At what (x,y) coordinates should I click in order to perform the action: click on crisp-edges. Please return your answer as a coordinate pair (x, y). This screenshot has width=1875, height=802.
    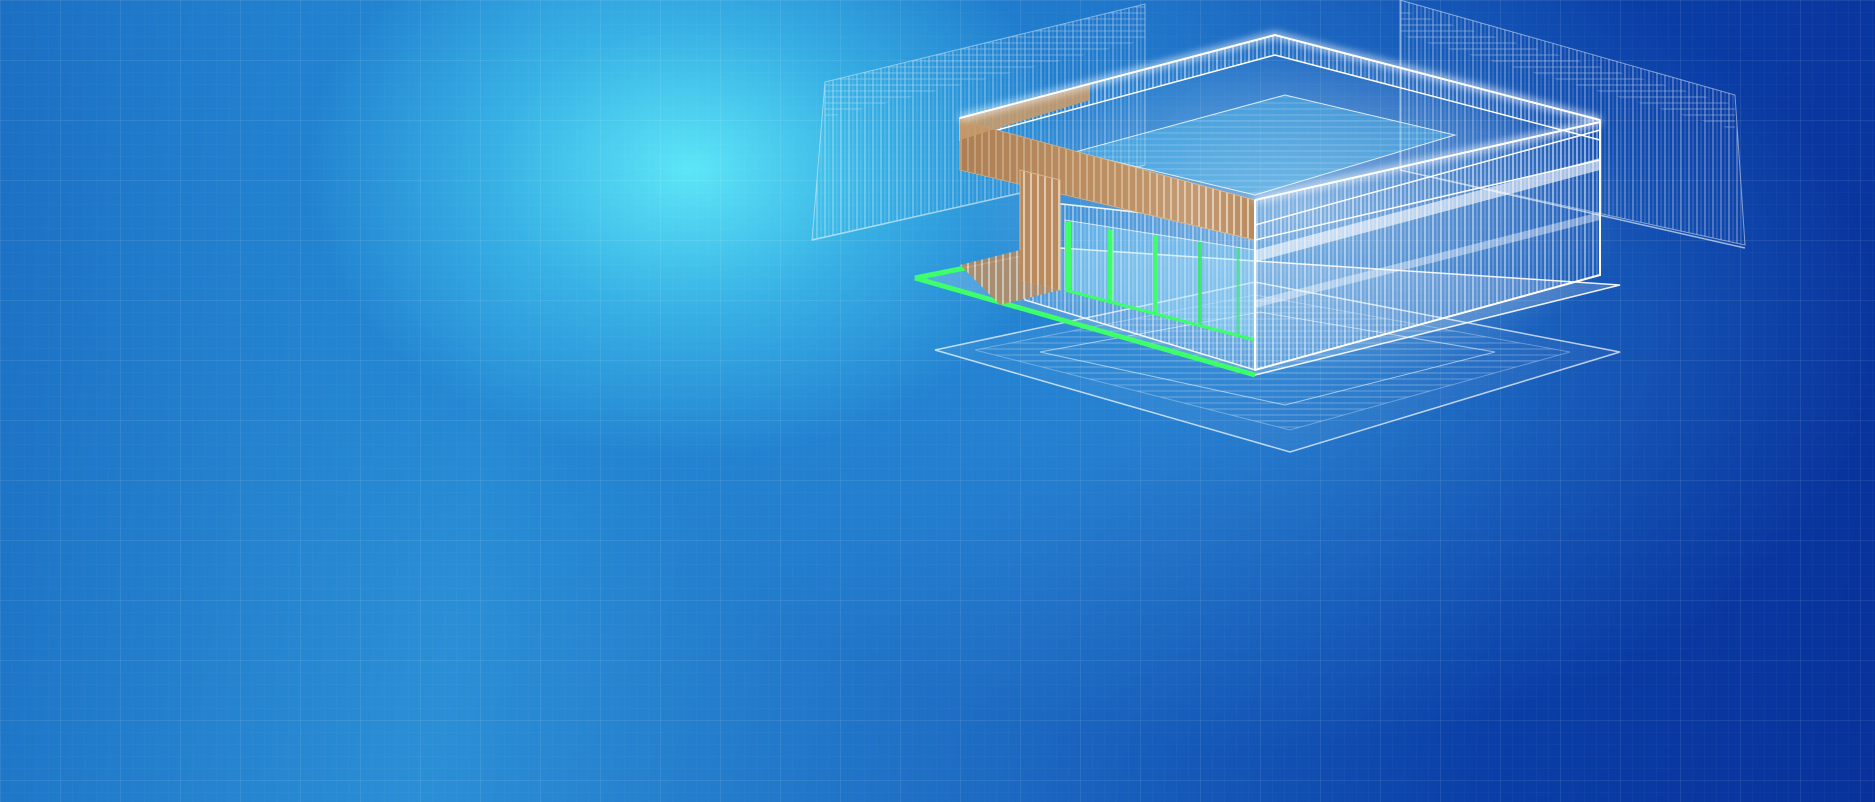
    Looking at the image, I should click on (1280, 202).